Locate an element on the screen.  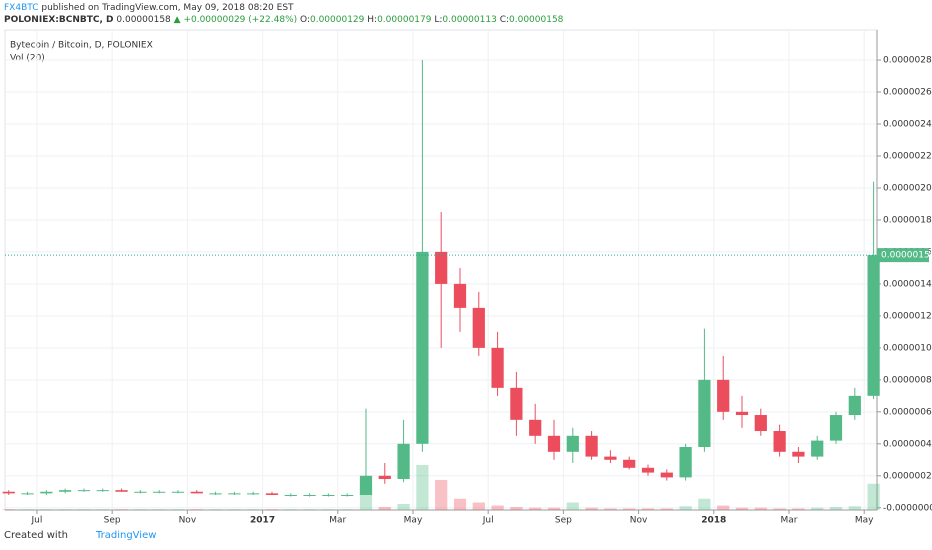
h: 0.00000179 is located at coordinates (404, 20).